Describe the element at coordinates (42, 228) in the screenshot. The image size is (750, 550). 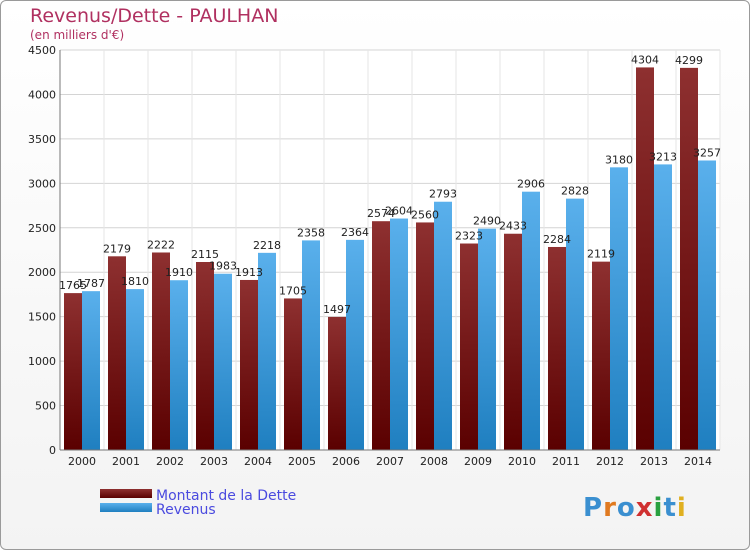
I see `y-tick-label: 2500` at that location.